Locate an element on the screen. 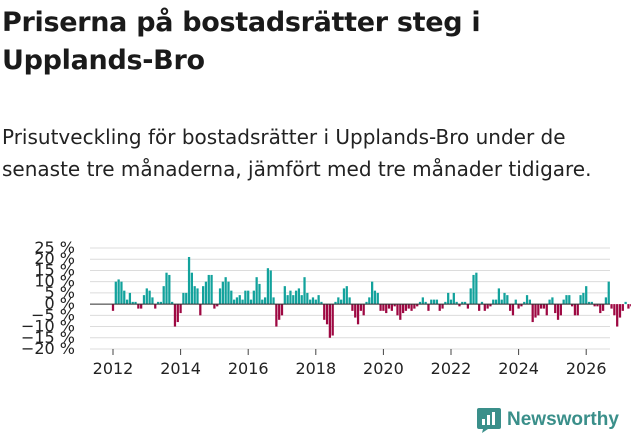 This screenshot has height=439, width=631. y-tick-label: 15 % is located at coordinates (54, 269).